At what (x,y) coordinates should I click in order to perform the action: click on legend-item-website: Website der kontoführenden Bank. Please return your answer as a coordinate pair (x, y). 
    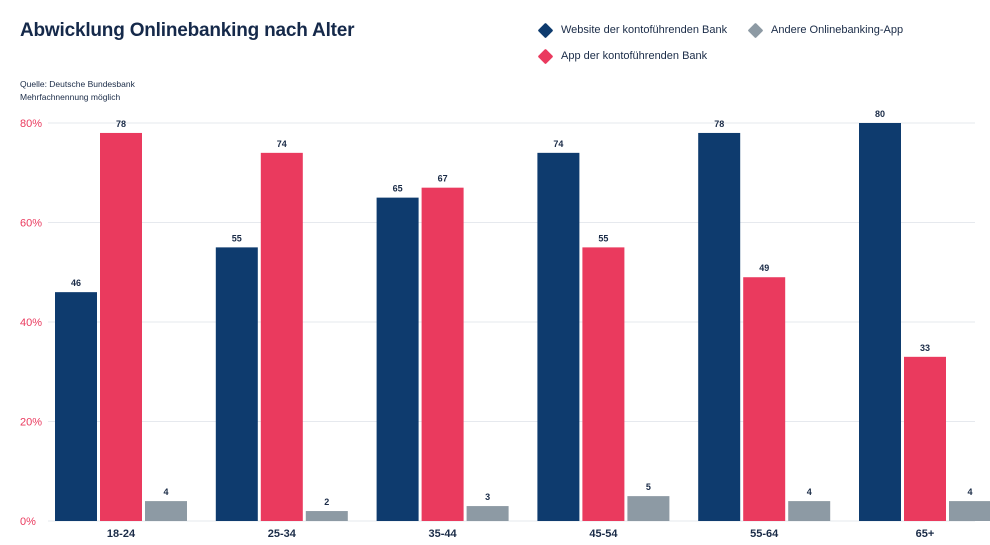
    Looking at the image, I should click on (632, 30).